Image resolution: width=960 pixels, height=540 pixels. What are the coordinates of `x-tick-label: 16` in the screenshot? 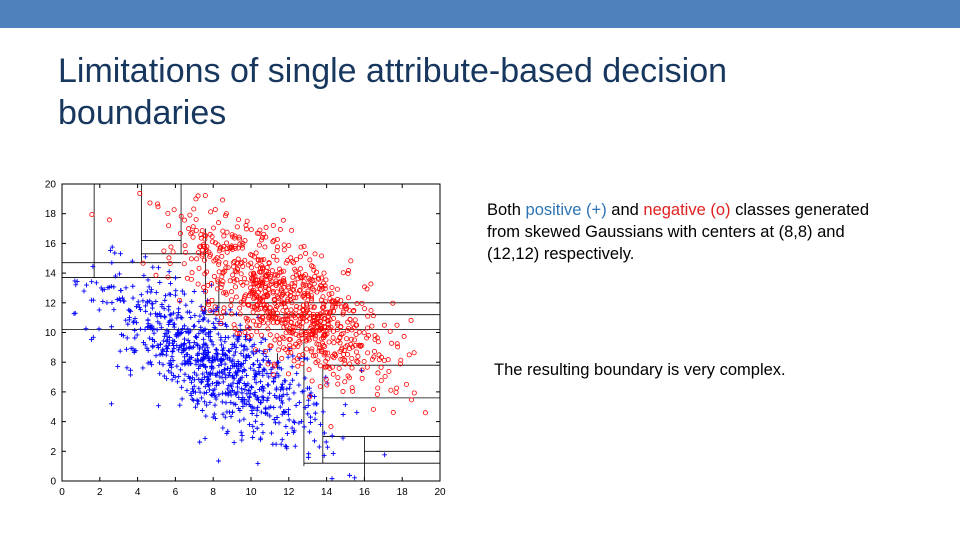 It's located at (365, 492).